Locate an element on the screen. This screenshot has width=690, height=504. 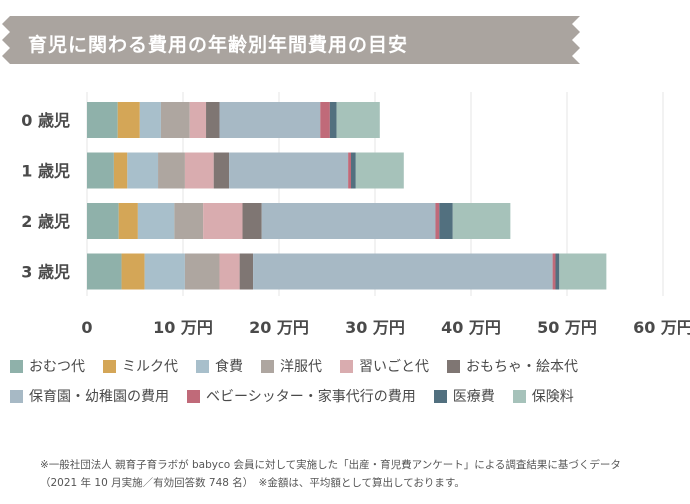
legend-label: 習いごと代 is located at coordinates (394, 367).